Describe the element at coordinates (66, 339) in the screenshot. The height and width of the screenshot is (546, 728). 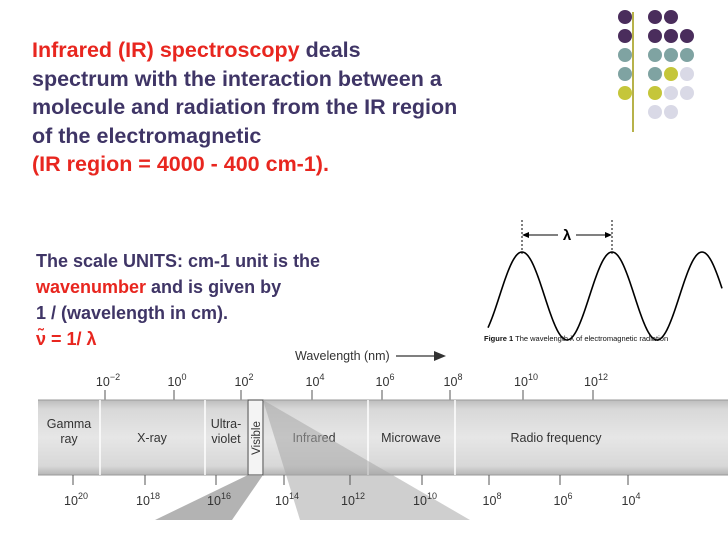
I see `wavenumber-formula: ν̃ = 1/ λ` at that location.